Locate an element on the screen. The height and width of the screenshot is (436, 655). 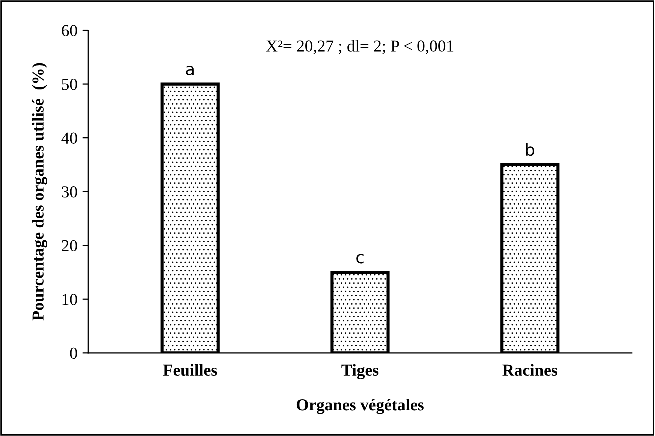
y-tick-label: 30 is located at coordinates (70, 192).